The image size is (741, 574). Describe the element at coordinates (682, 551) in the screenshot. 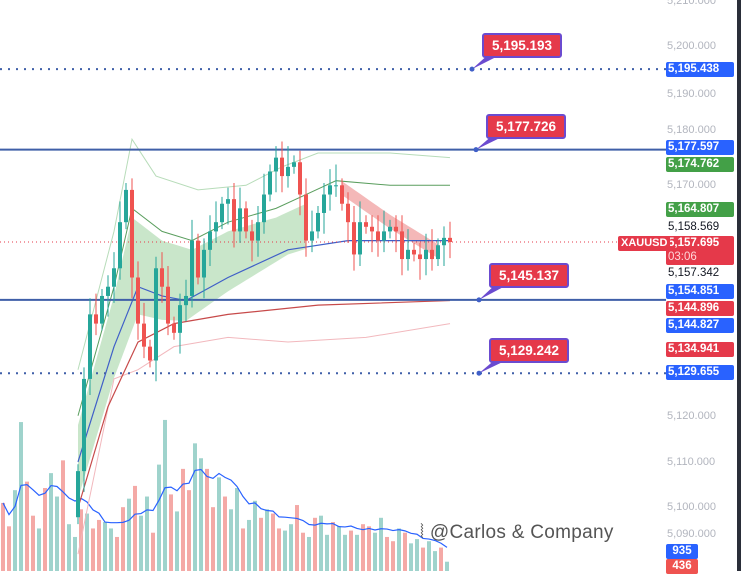

I see `volume-label: 935` at that location.